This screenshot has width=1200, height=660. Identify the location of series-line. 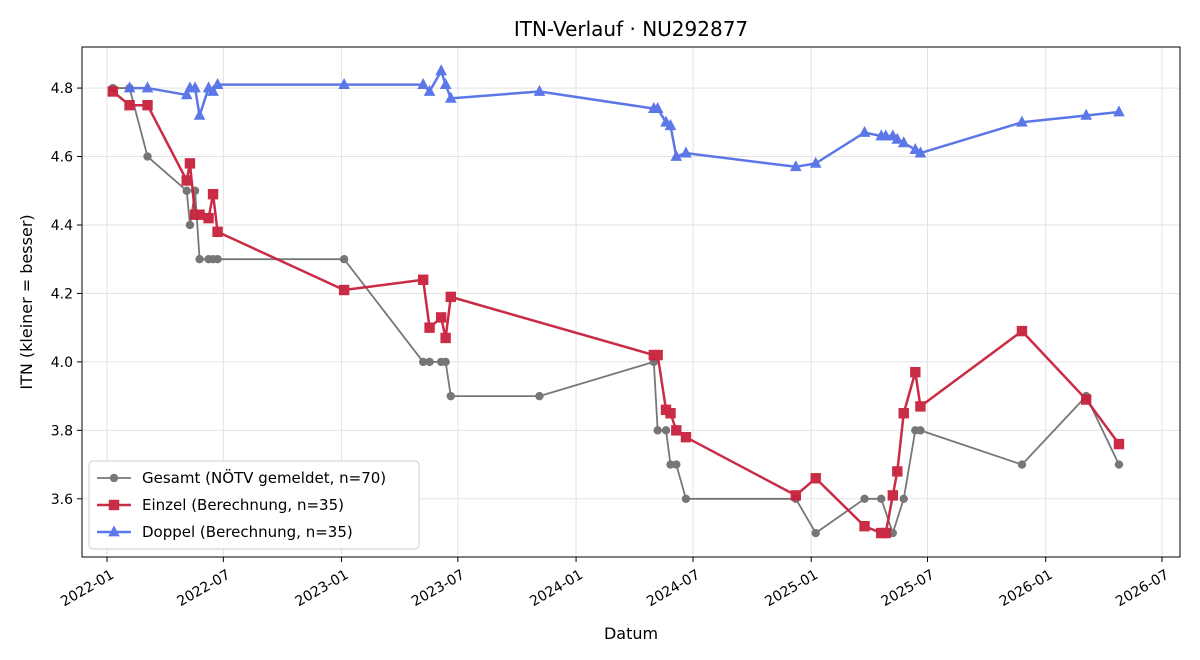
(624, 119).